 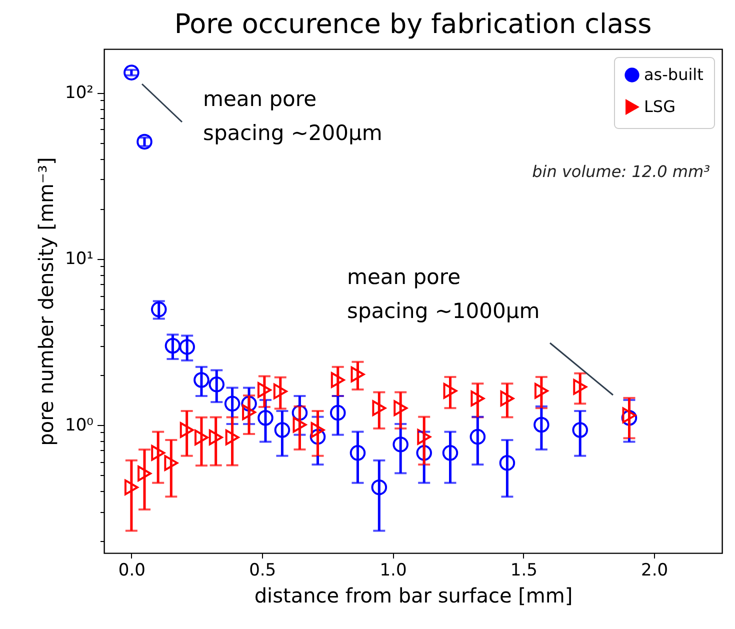 What do you see at coordinates (674, 74) in the screenshot?
I see `legend-label: as-built` at bounding box center [674, 74].